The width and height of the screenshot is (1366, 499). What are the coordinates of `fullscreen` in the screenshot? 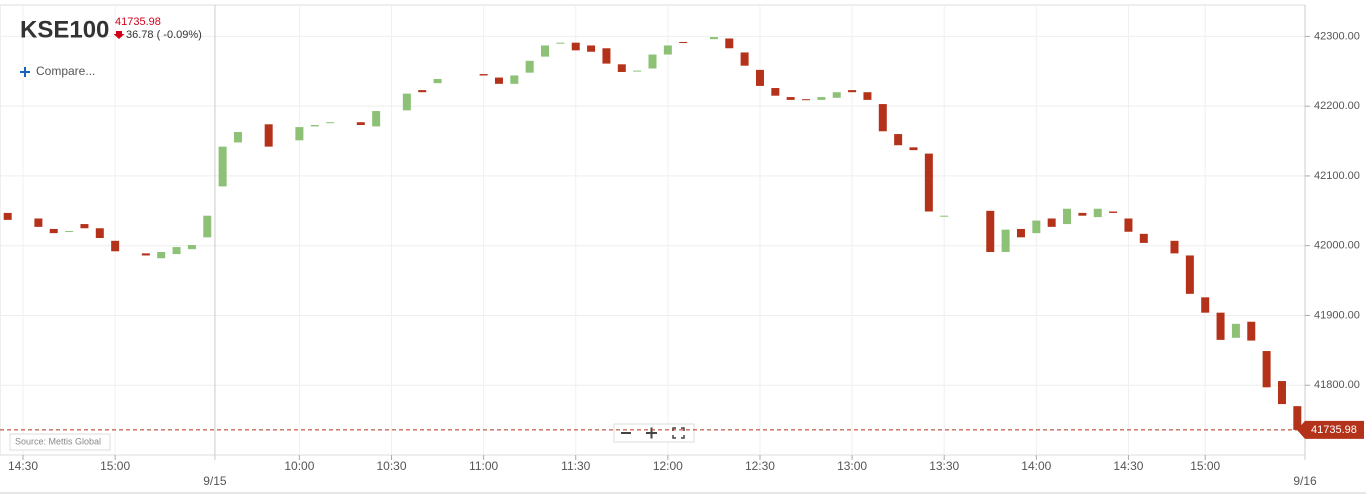 It's located at (678, 433).